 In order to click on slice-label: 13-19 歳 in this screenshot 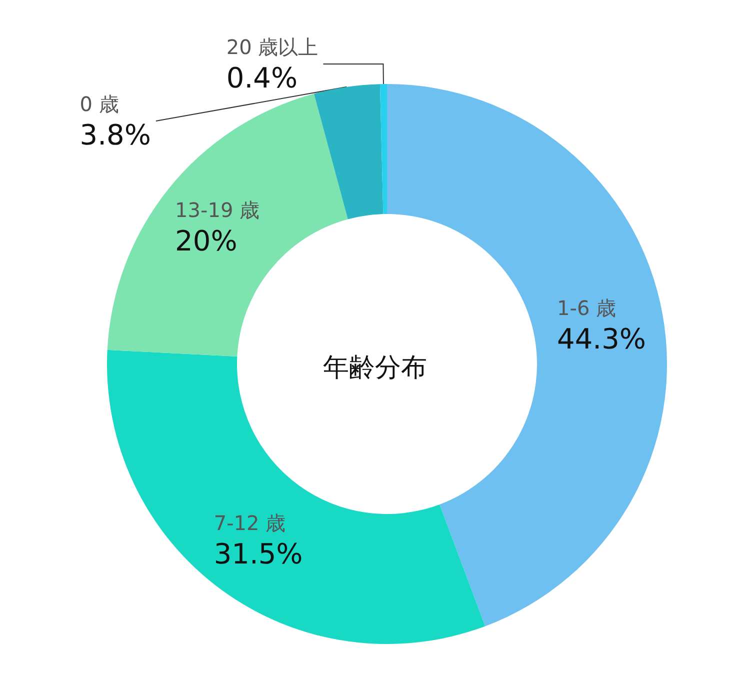, I will do `click(217, 210)`.